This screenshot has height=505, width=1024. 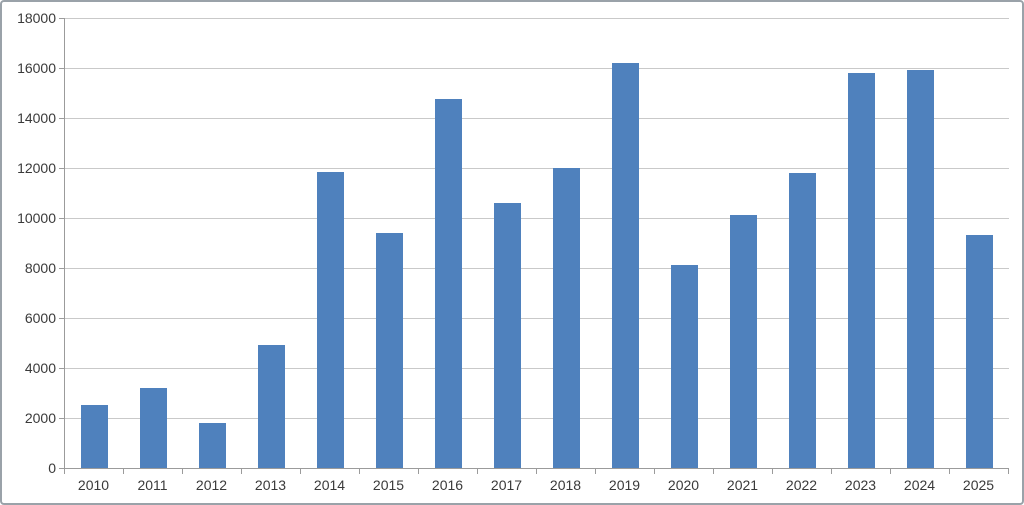 I want to click on x-tick-label-2012: 2012, so click(x=211, y=485).